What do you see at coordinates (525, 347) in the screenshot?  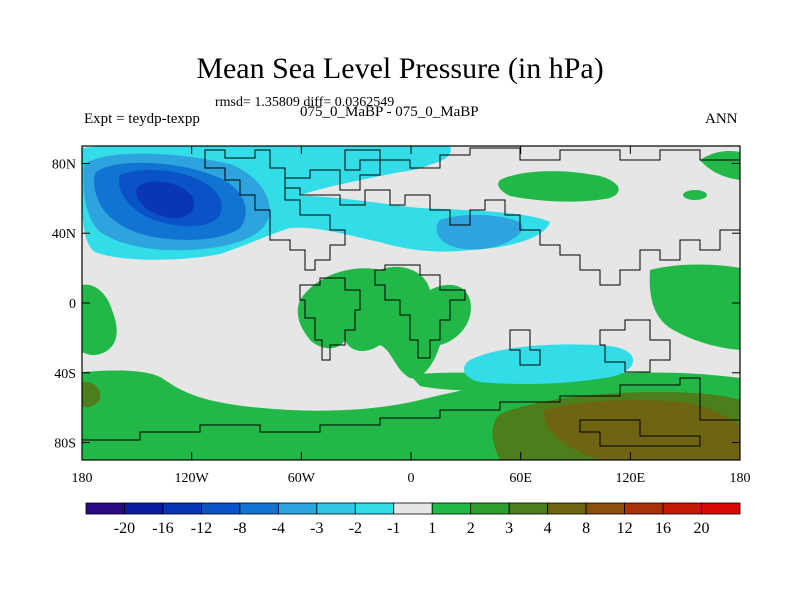 I see `coastline-south-asia` at bounding box center [525, 347].